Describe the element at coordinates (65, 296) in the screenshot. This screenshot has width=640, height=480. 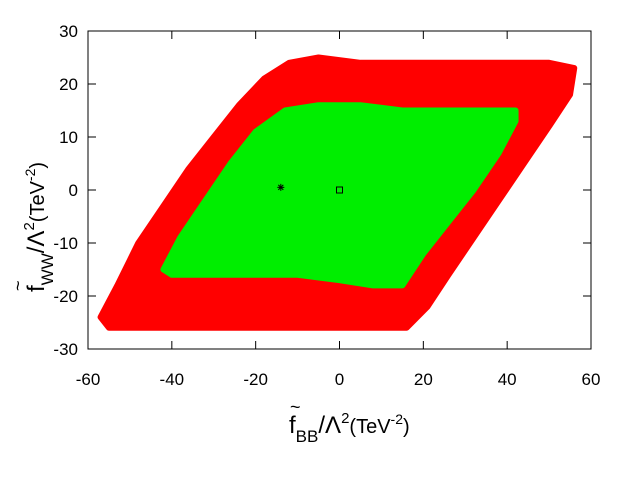
I see `y-tick-label: -20` at that location.